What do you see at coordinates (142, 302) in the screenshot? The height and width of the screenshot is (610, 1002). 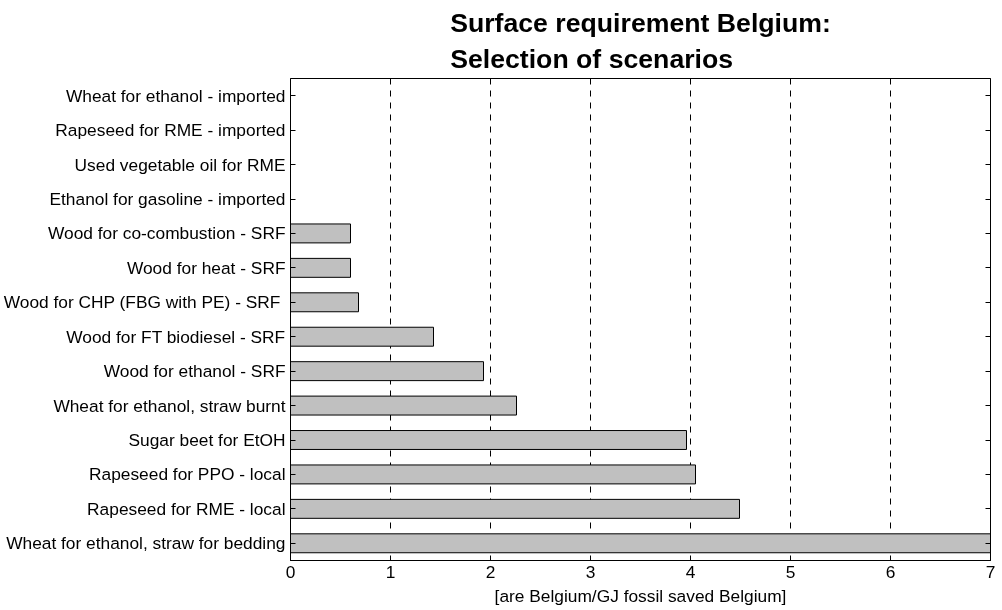 I see `y-tick-label: Wood for CHP (FBG with PE) - SRF` at bounding box center [142, 302].